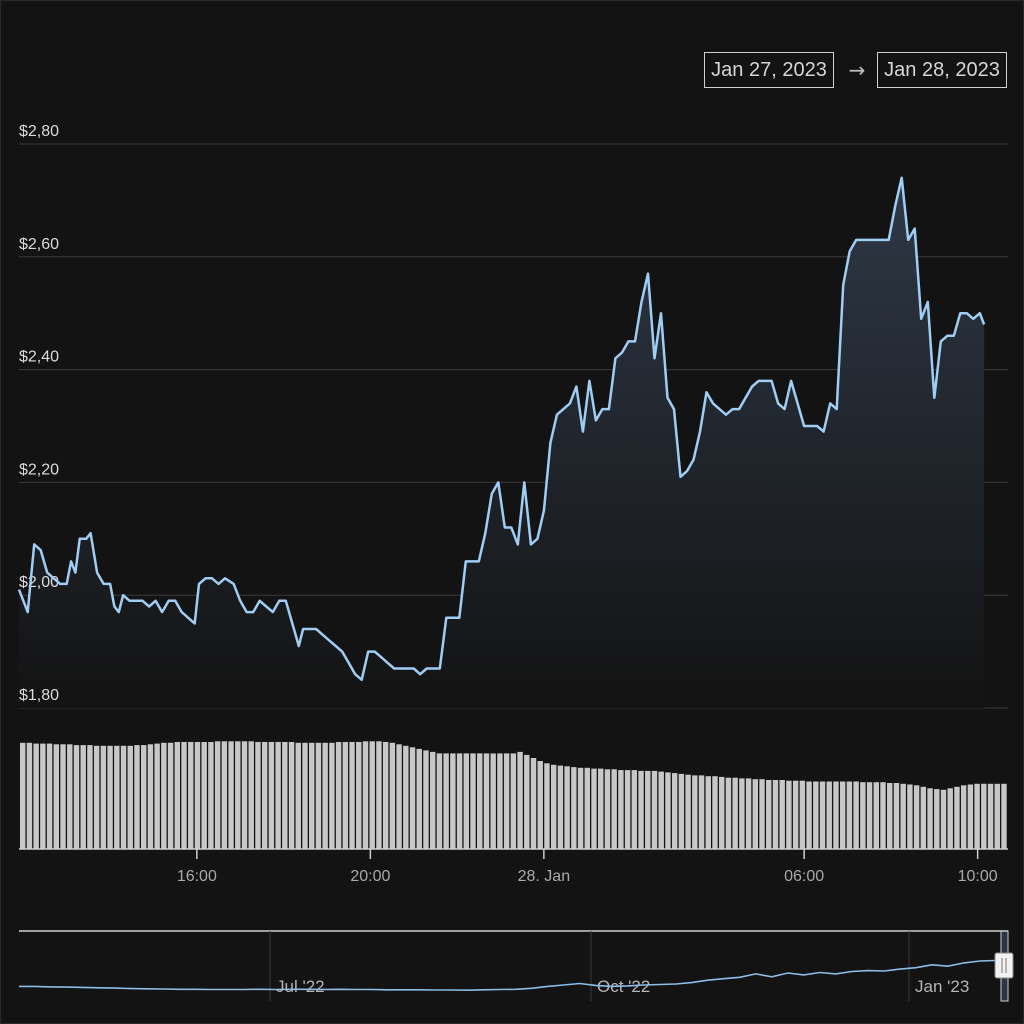 This screenshot has width=1024, height=1024. I want to click on navigator: Jul '22 Oct '22 Jan '23, so click(516, 966).